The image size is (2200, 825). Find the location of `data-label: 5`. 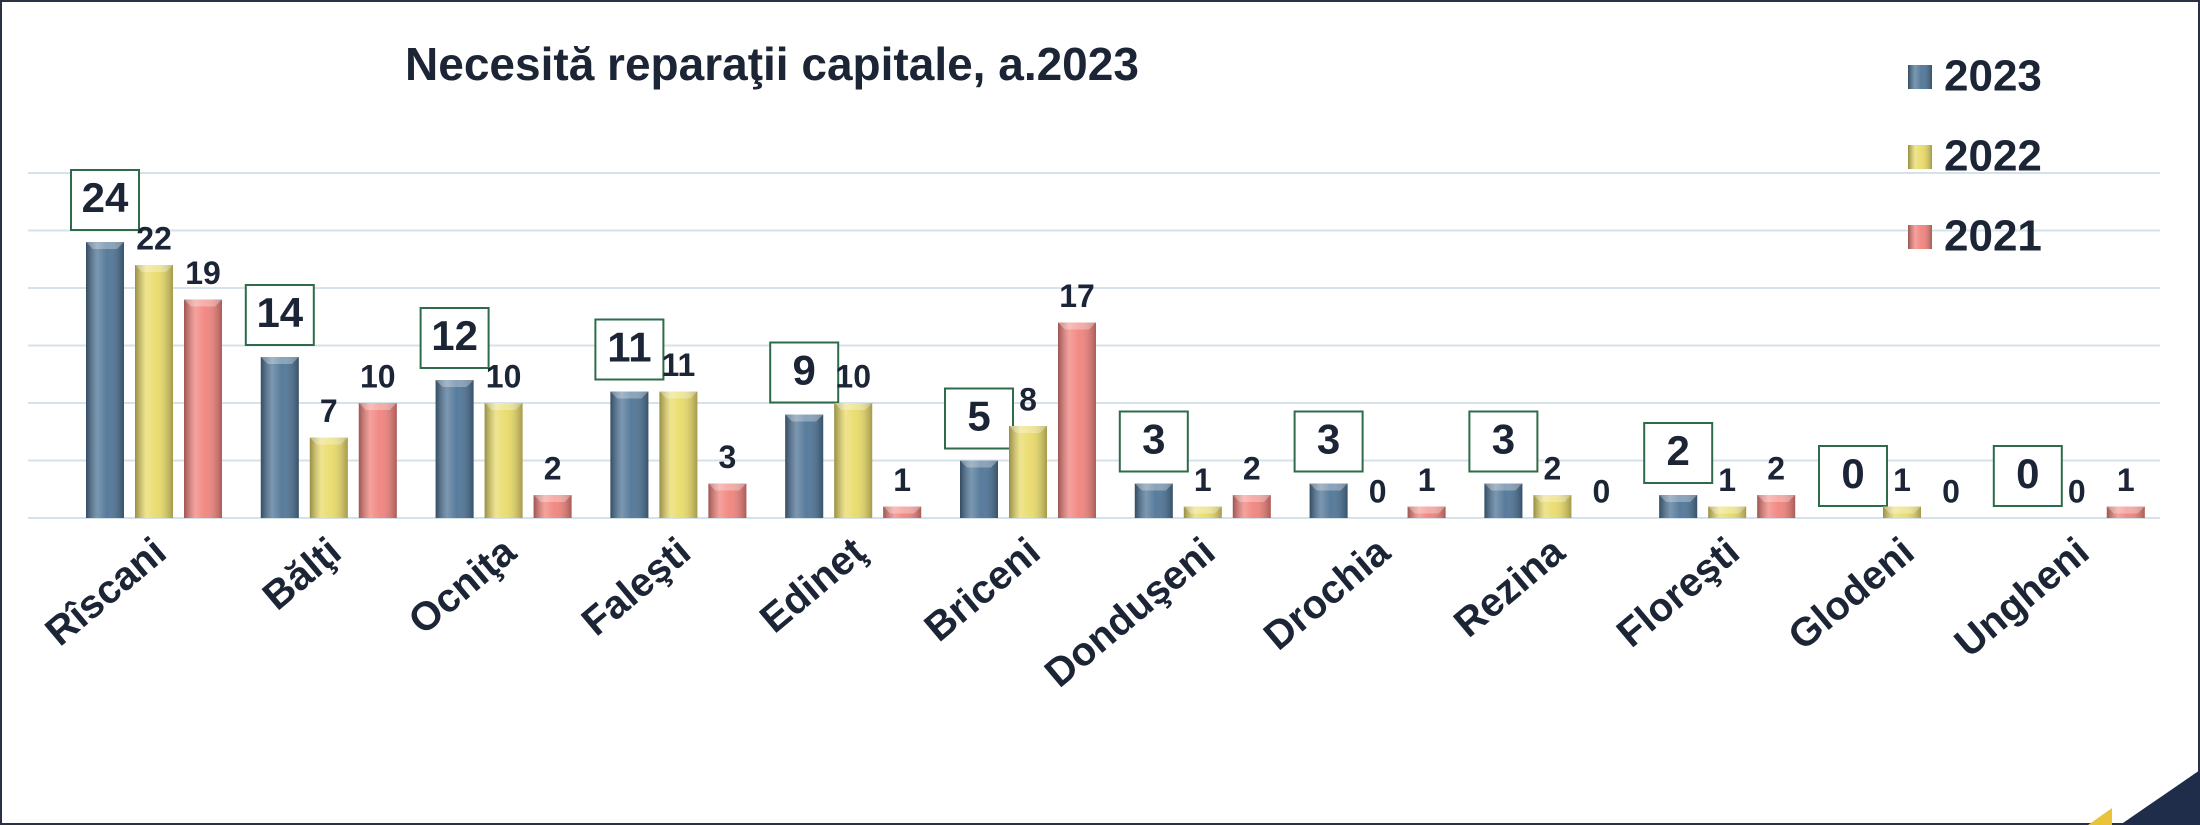

data-label: 5 is located at coordinates (978, 416).